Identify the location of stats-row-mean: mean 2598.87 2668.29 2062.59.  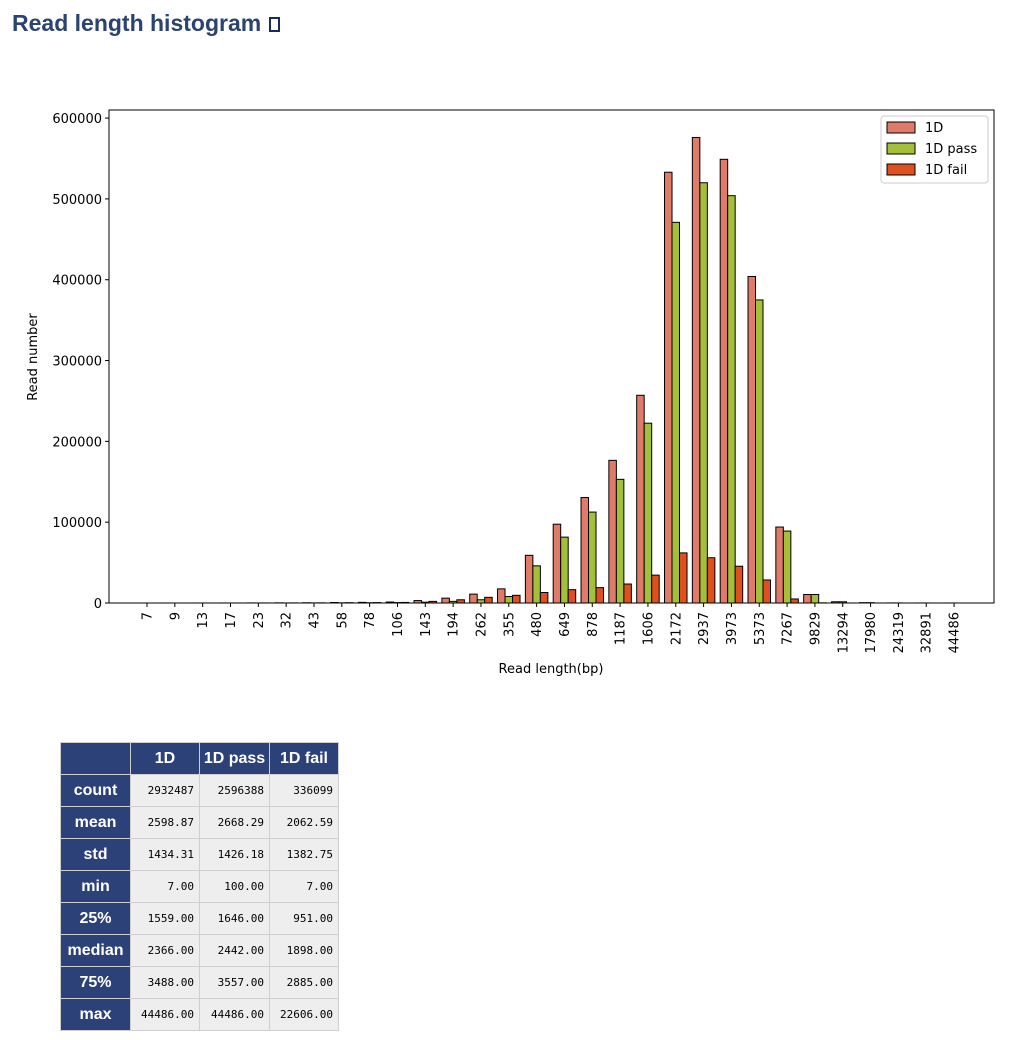
(199, 822).